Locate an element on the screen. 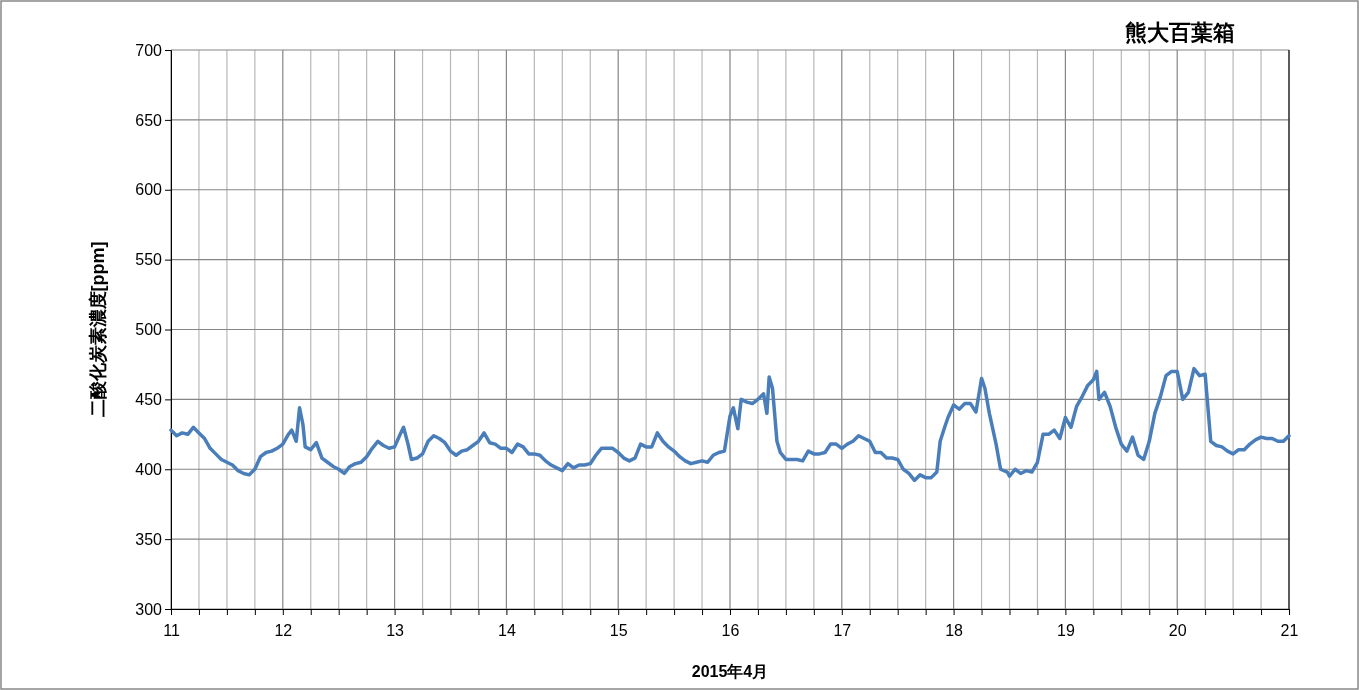 The width and height of the screenshot is (1359, 690). y-tick-label: 550 is located at coordinates (149, 260).